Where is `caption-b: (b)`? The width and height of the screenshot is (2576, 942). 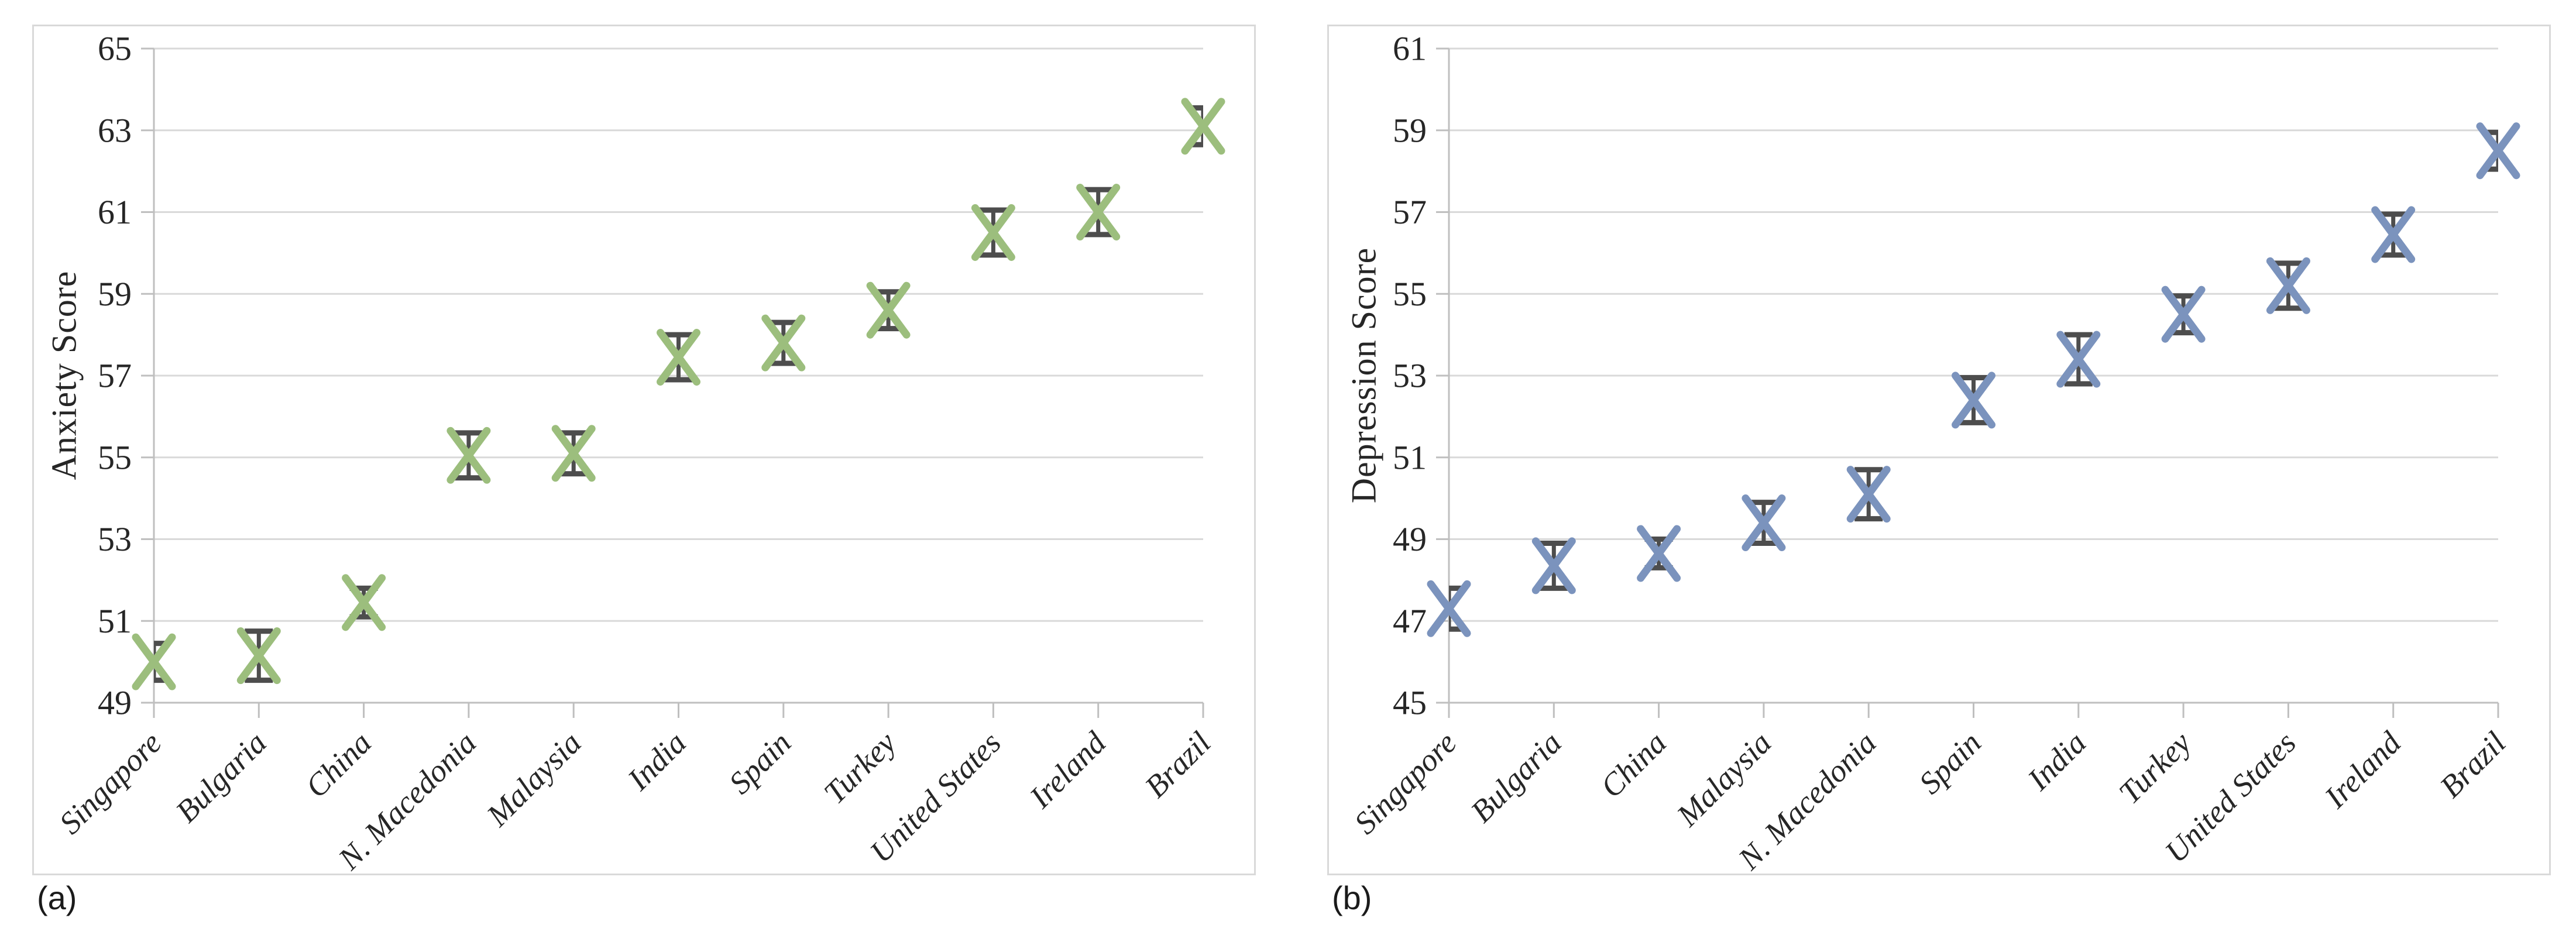 caption-b: (b) is located at coordinates (1352, 898).